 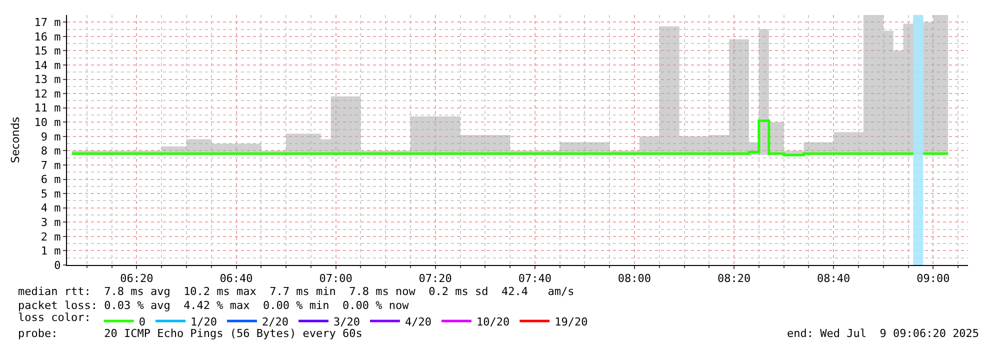 I want to click on legend-label: 0, so click(x=142, y=321).